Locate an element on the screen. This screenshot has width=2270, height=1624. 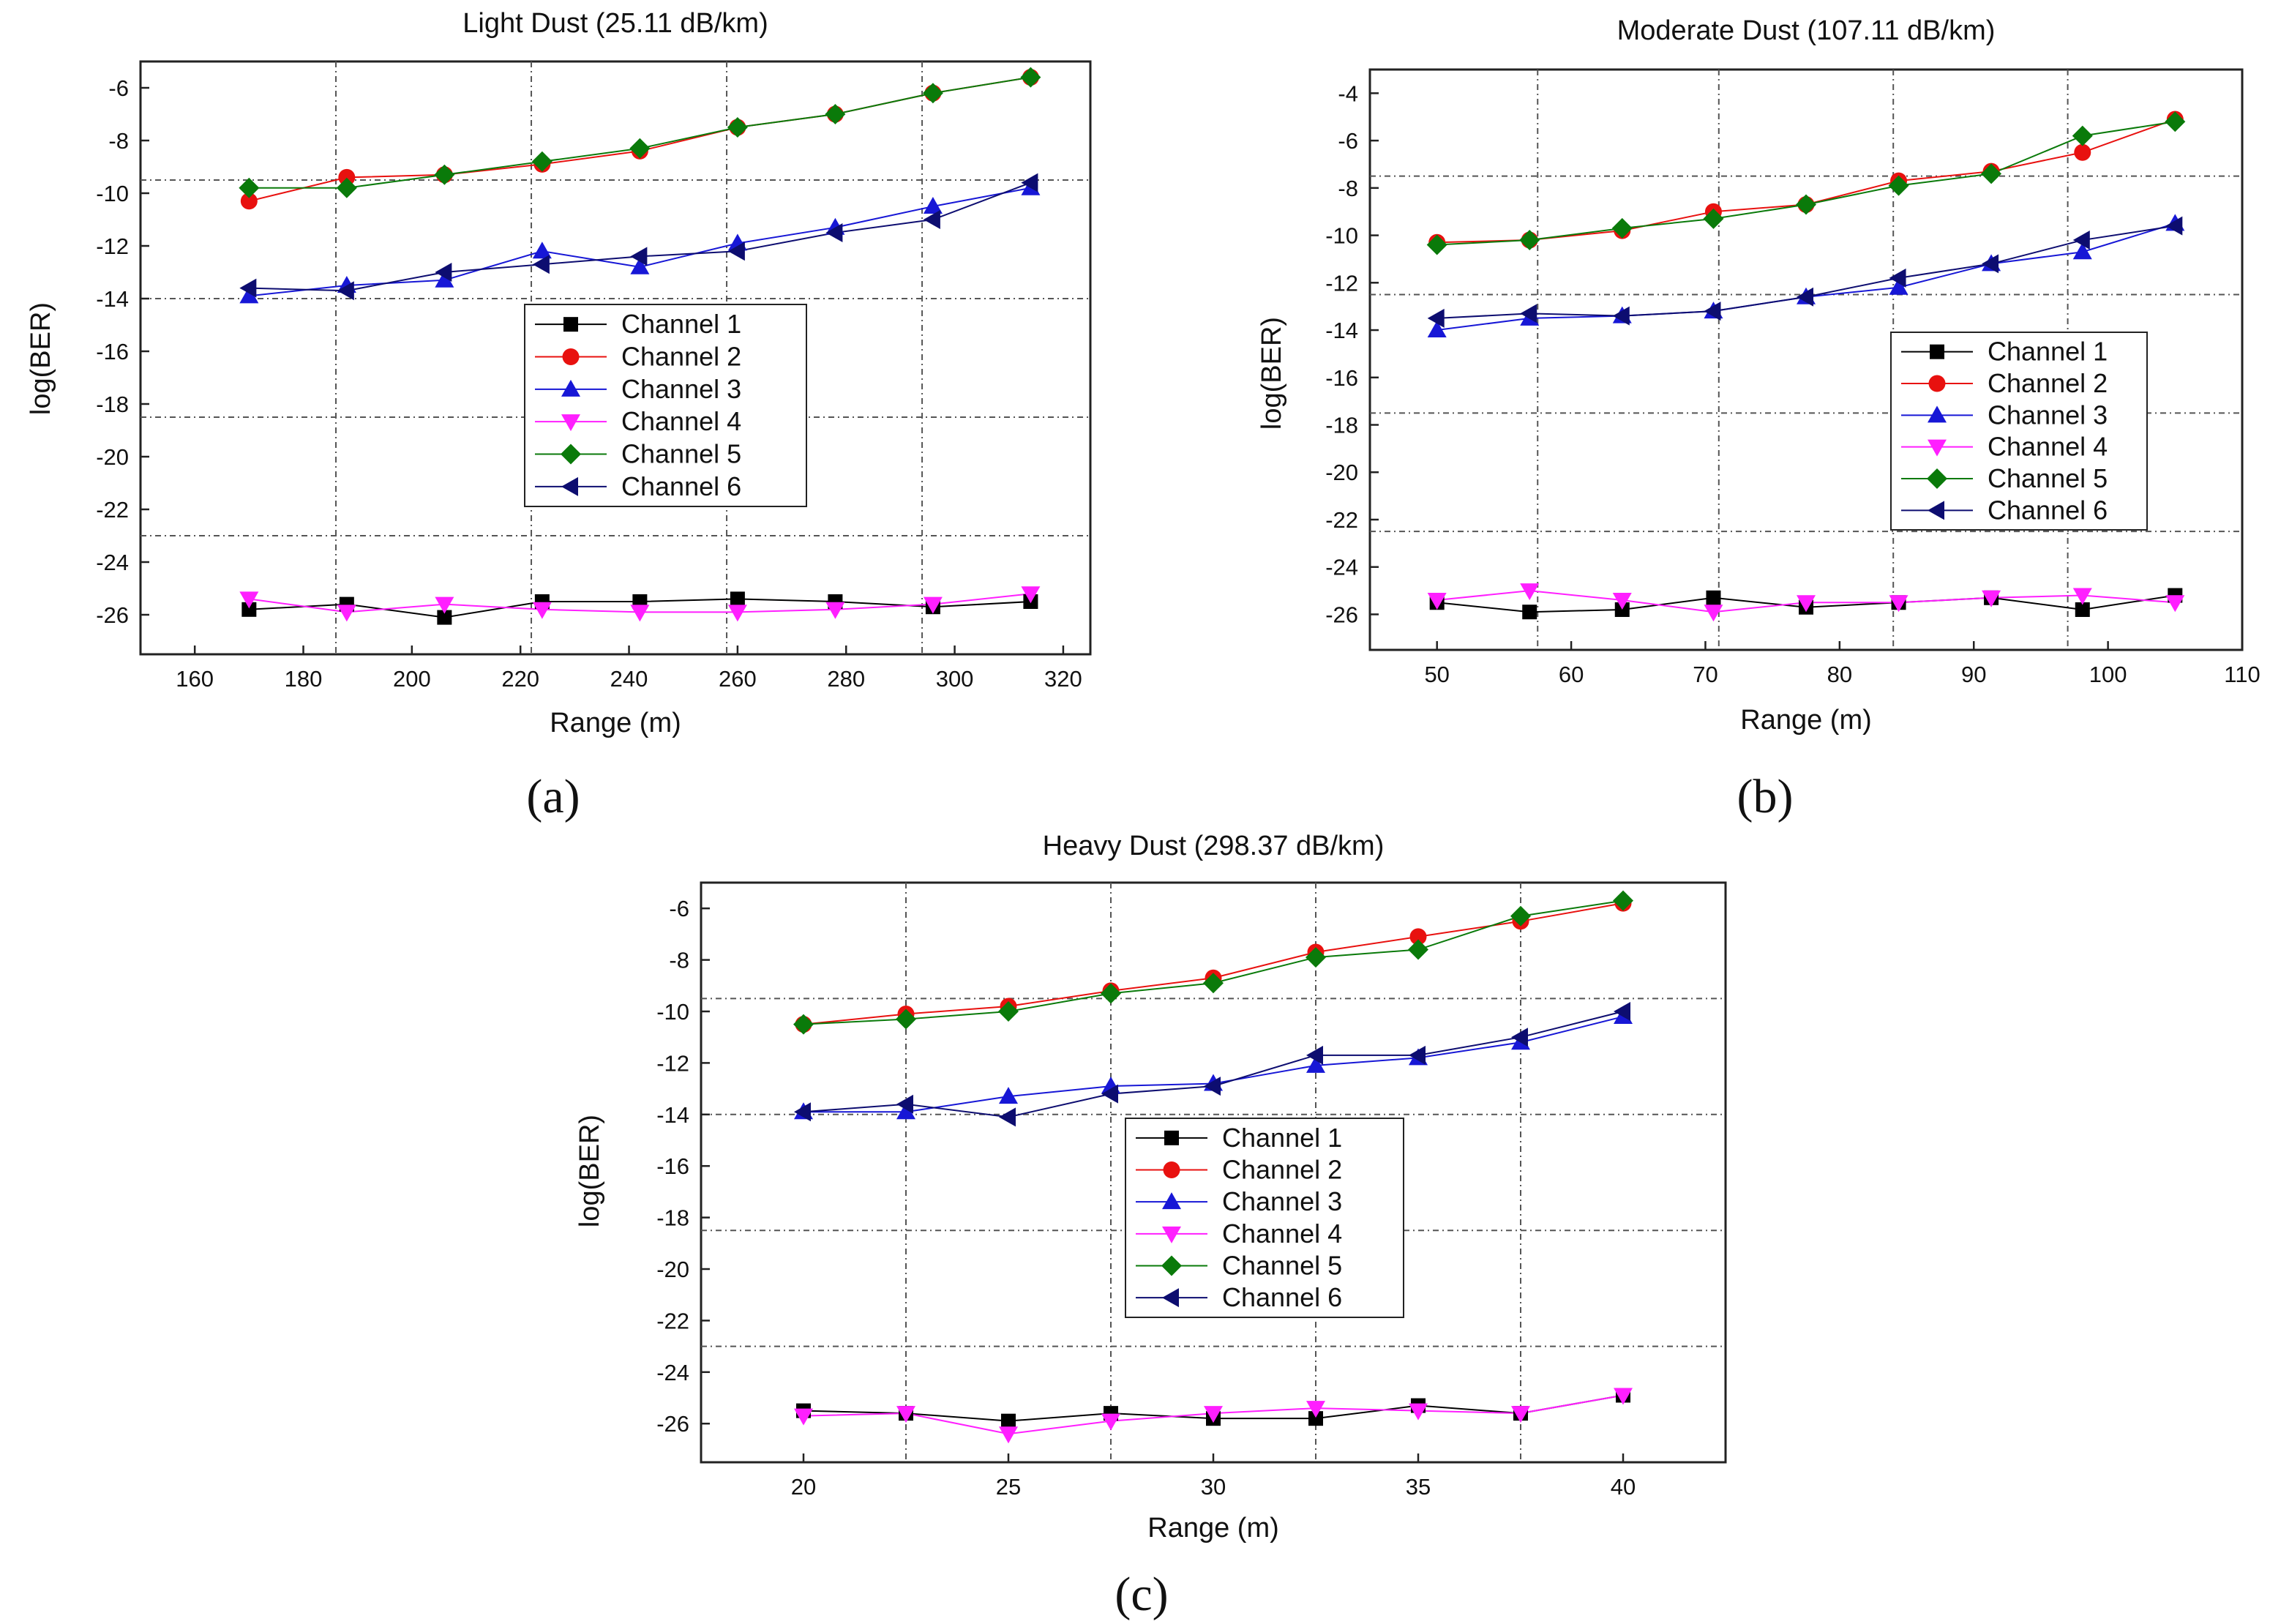
legend-label-channel-3: Channel 3 is located at coordinates (2048, 415).